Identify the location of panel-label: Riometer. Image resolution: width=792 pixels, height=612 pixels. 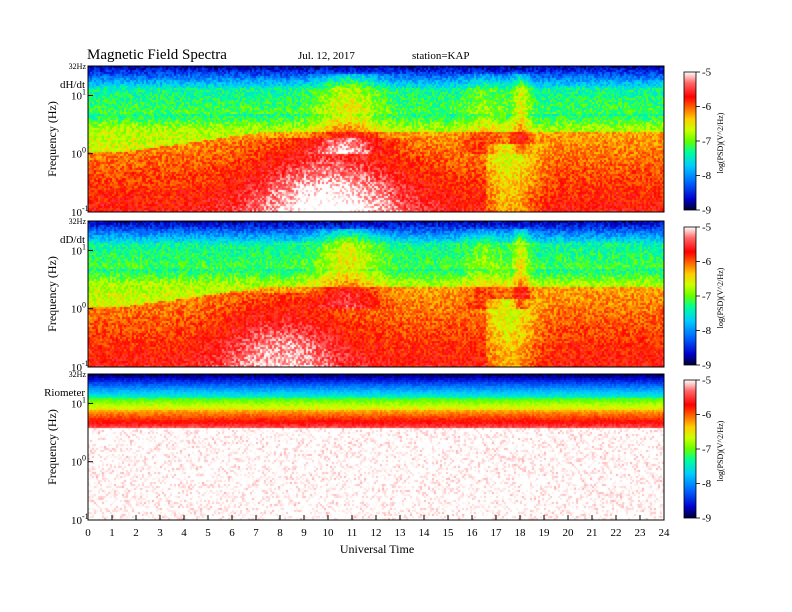
(64, 393).